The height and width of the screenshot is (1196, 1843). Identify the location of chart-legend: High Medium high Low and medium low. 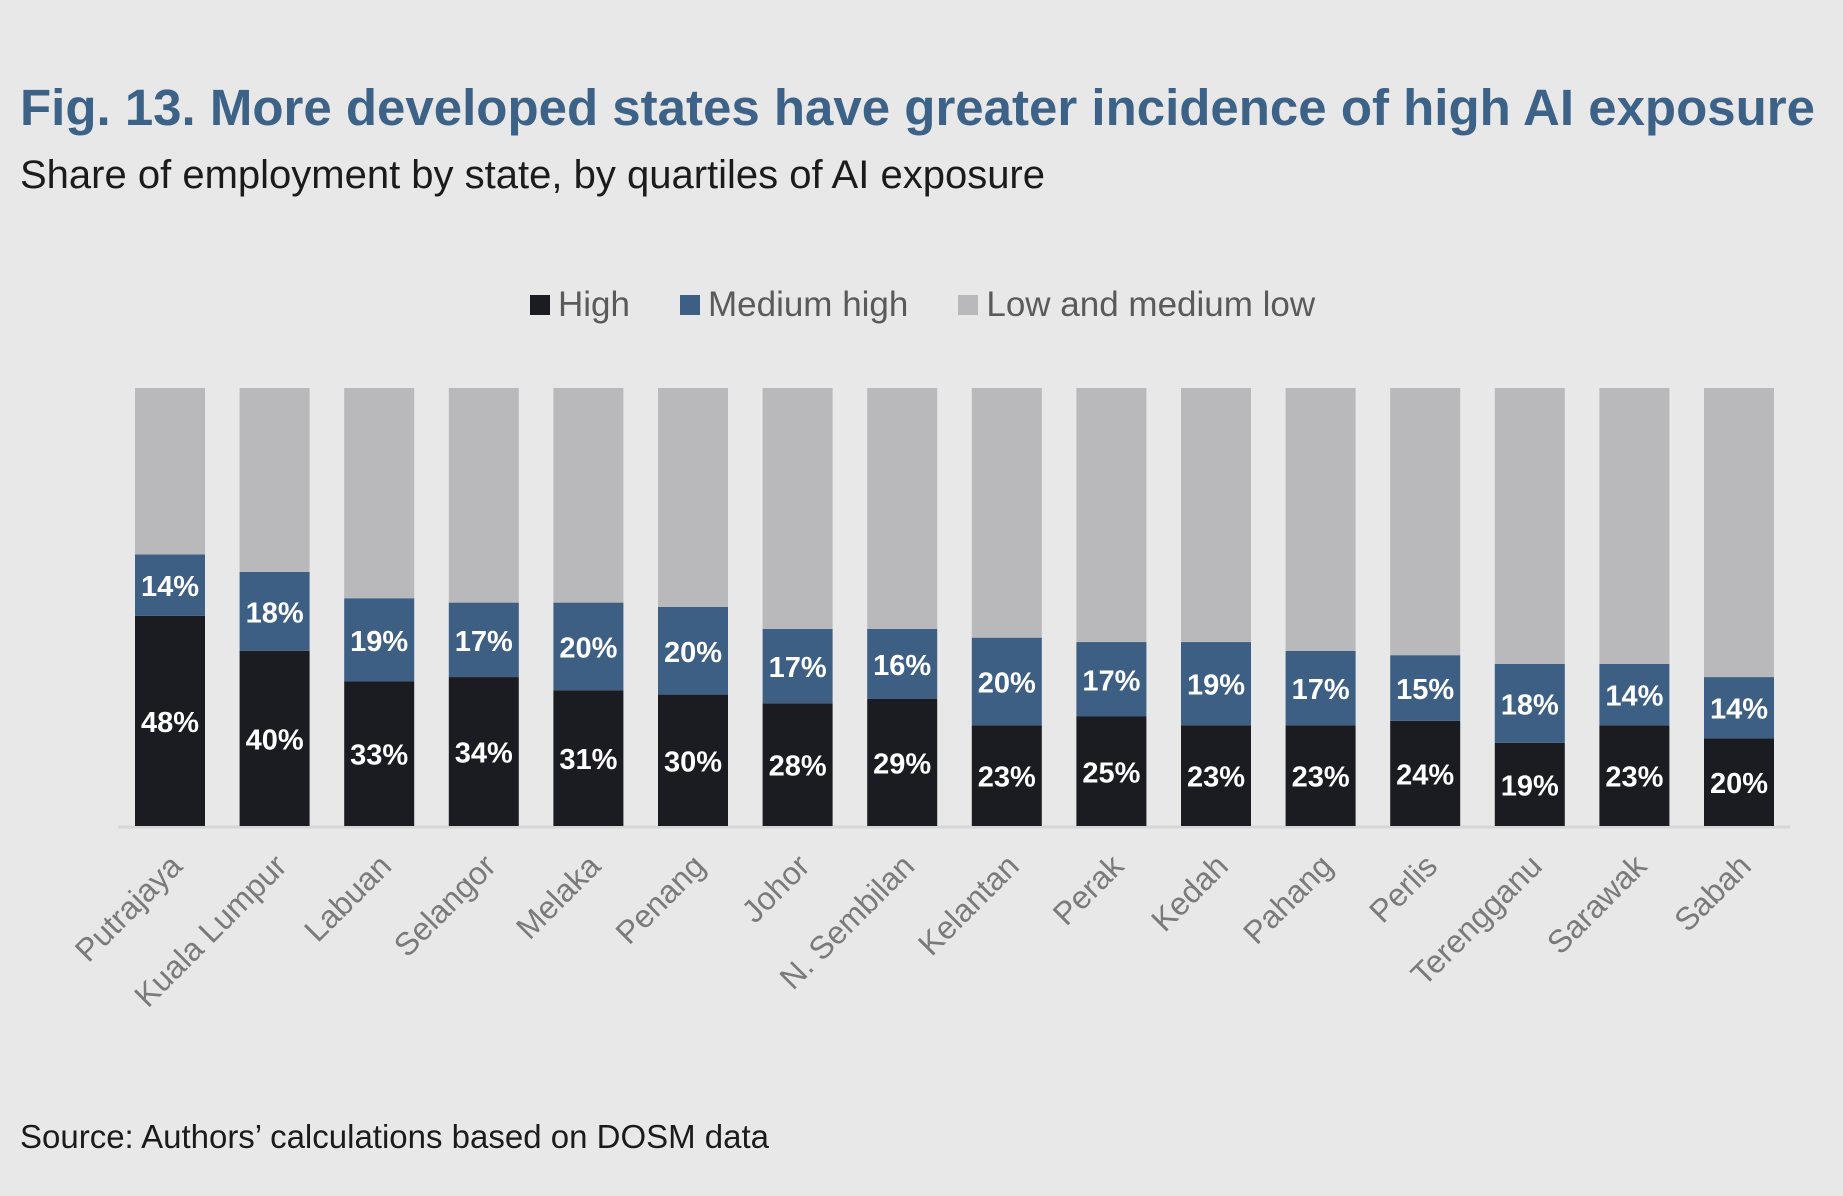
(947, 305).